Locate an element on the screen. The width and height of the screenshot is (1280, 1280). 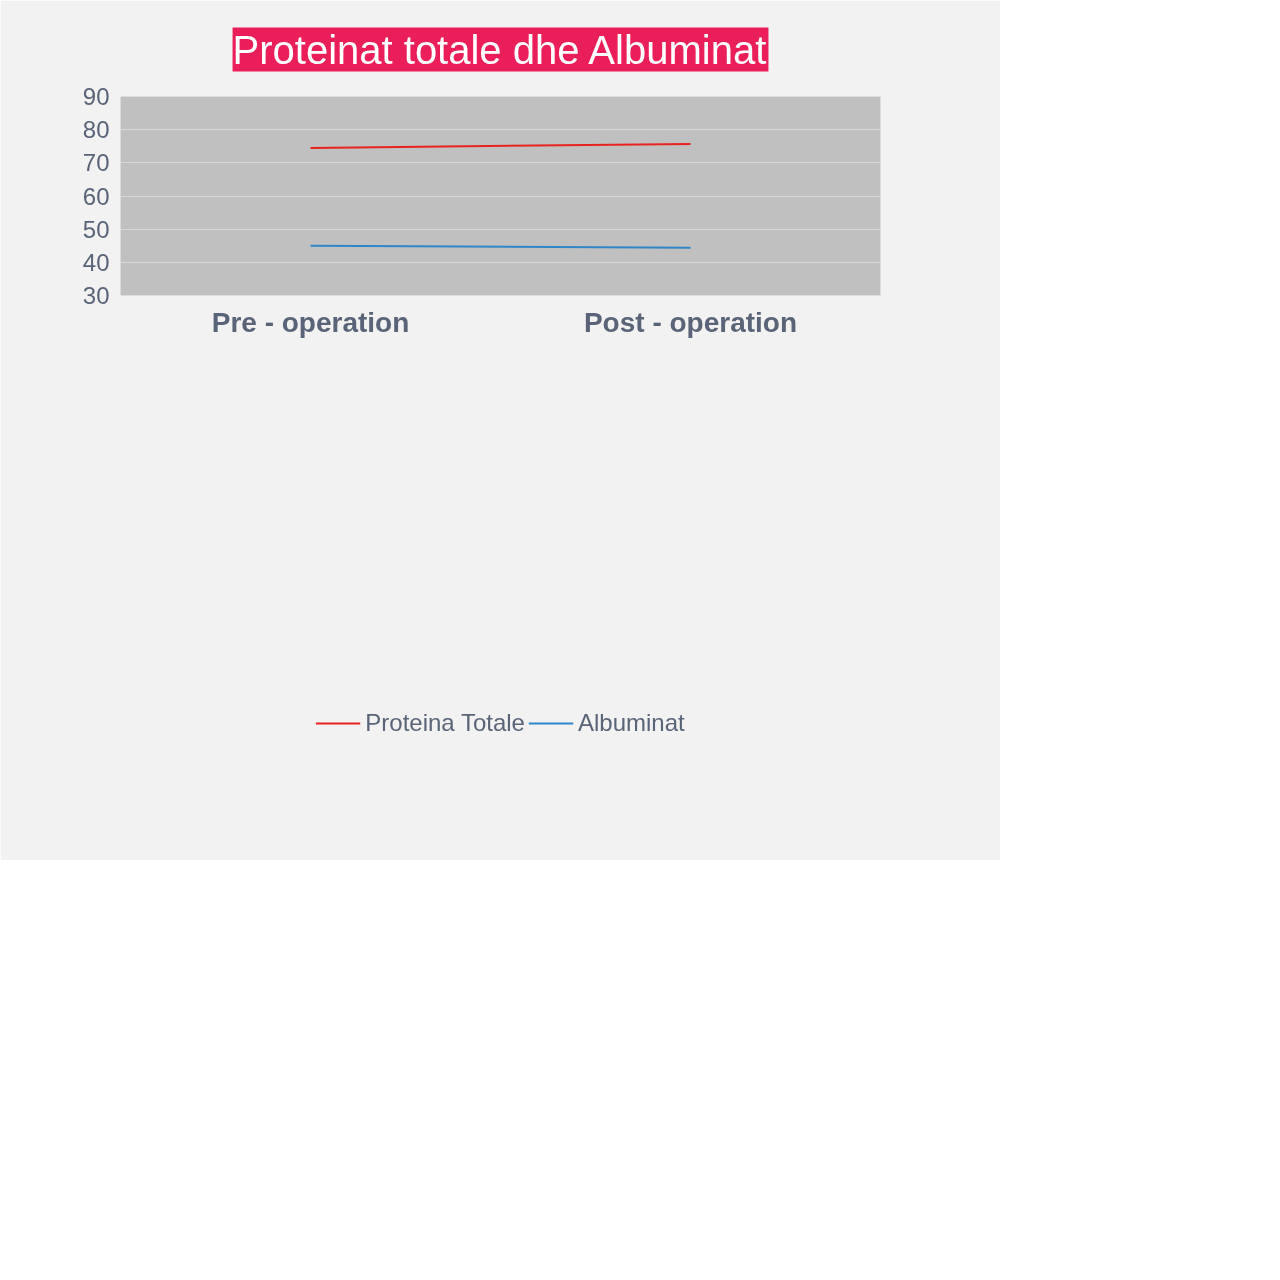
y-tick-label: 30 is located at coordinates (96, 295).